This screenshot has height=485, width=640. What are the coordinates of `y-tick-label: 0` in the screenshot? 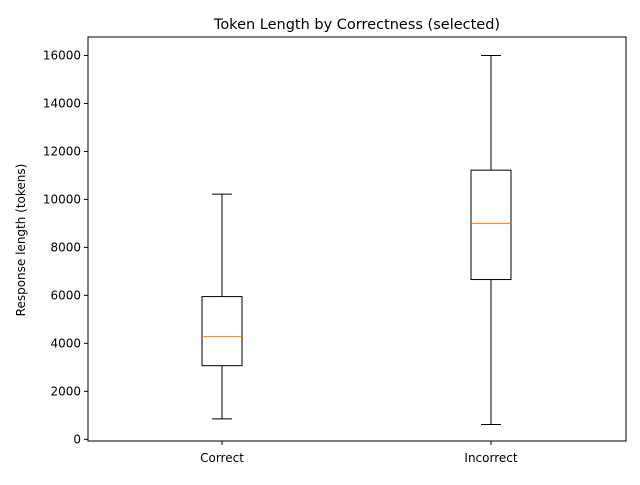 It's located at (77, 439).